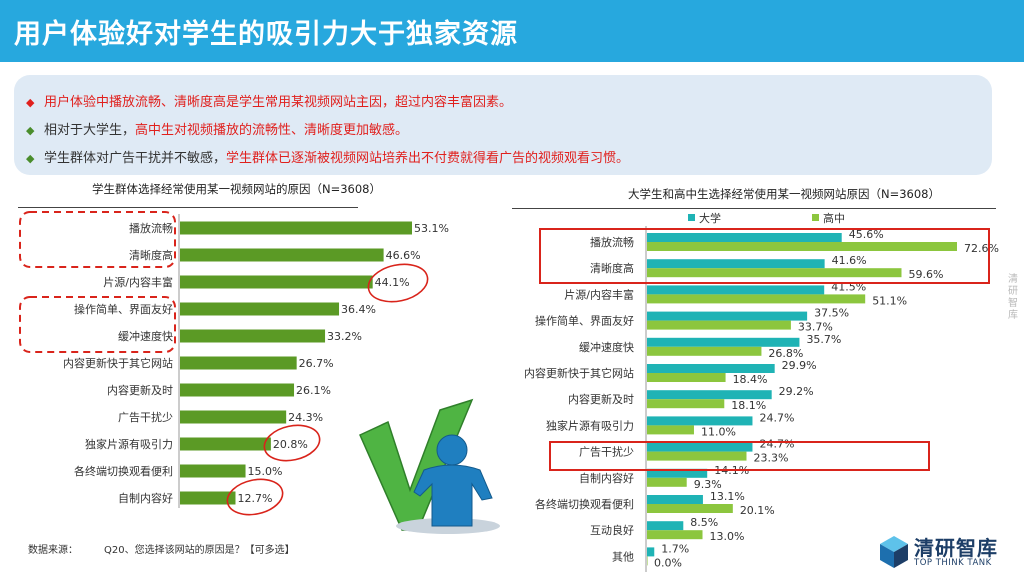 This screenshot has height=576, width=1024. I want to click on right-category-label: 缓冲速度快, so click(606, 347).